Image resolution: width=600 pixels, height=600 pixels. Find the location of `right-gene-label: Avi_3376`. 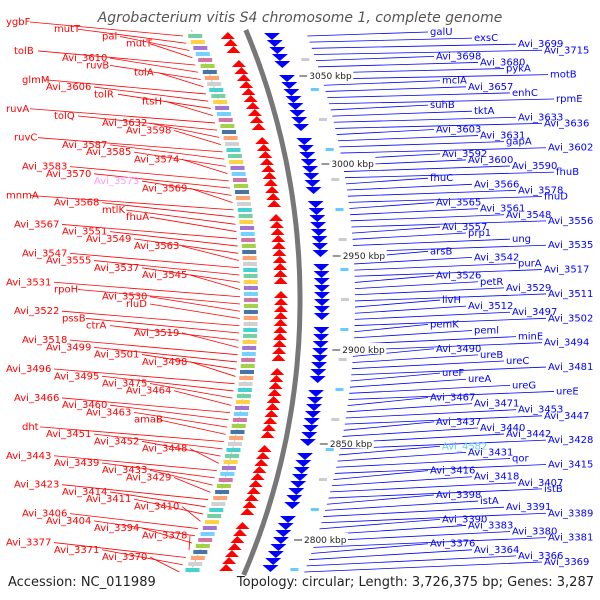

right-gene-label: Avi_3376 is located at coordinates (452, 544).